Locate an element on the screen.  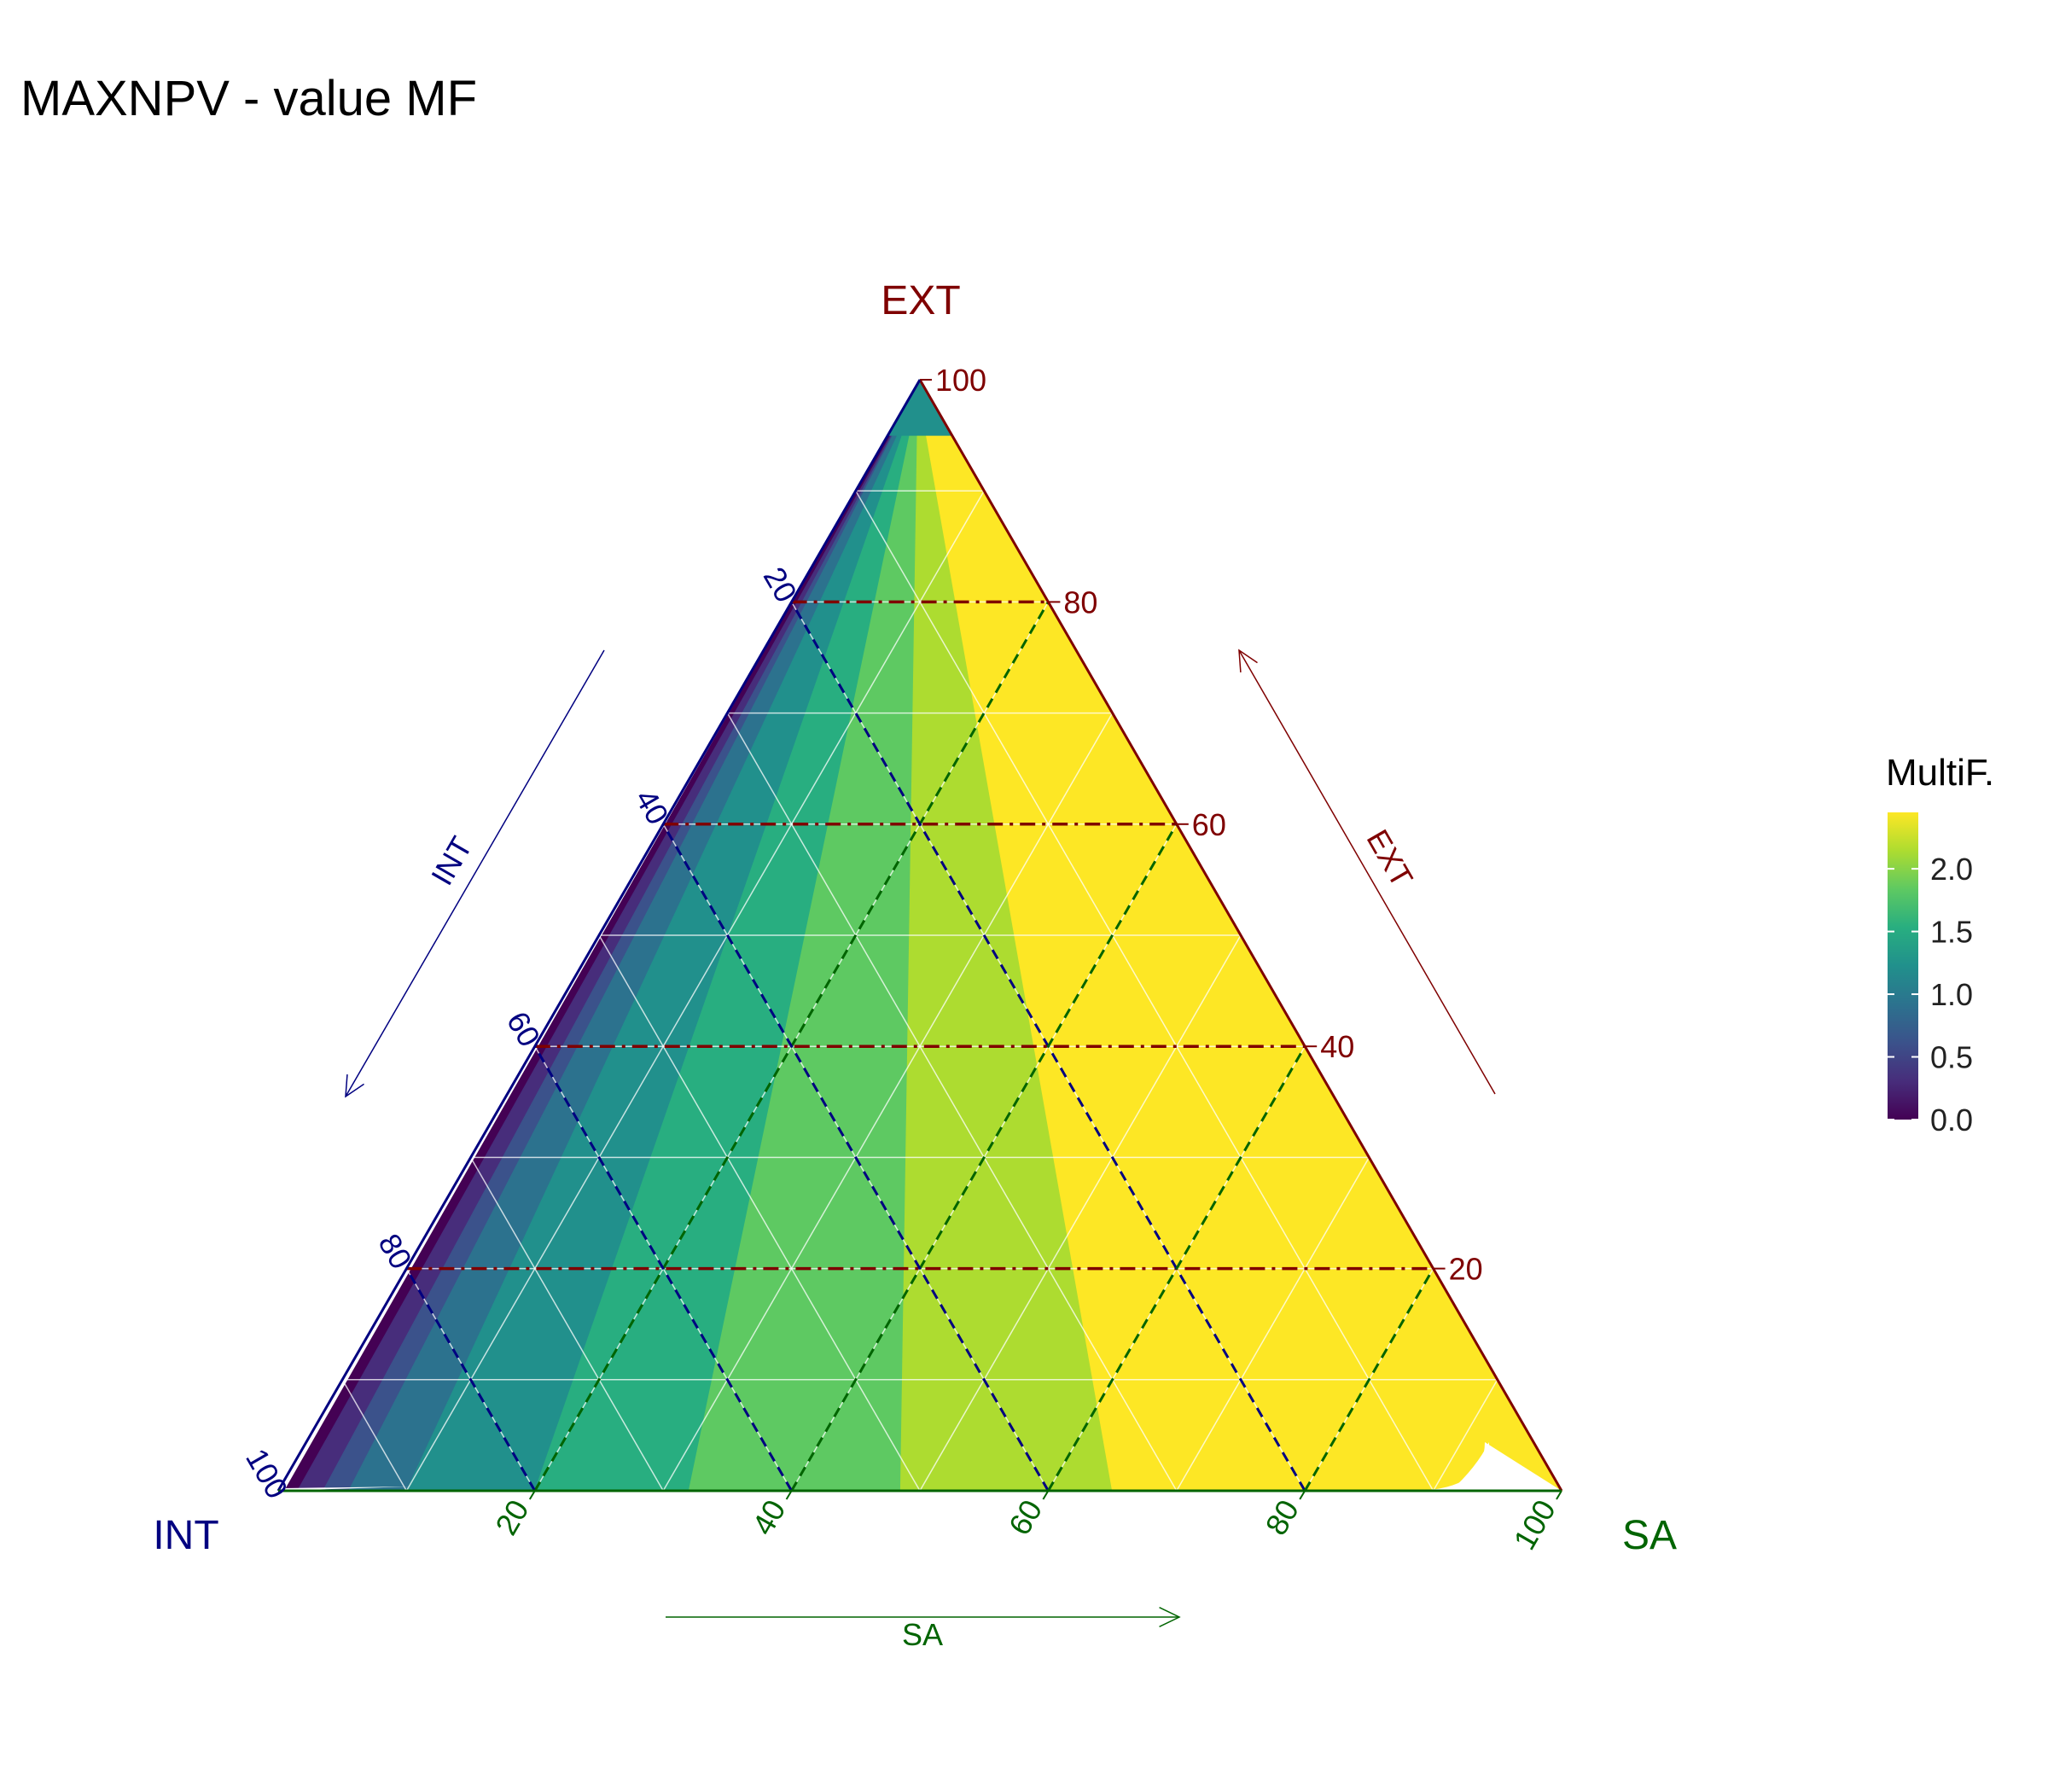
ext-tick-label: 20 is located at coordinates (1466, 1269).